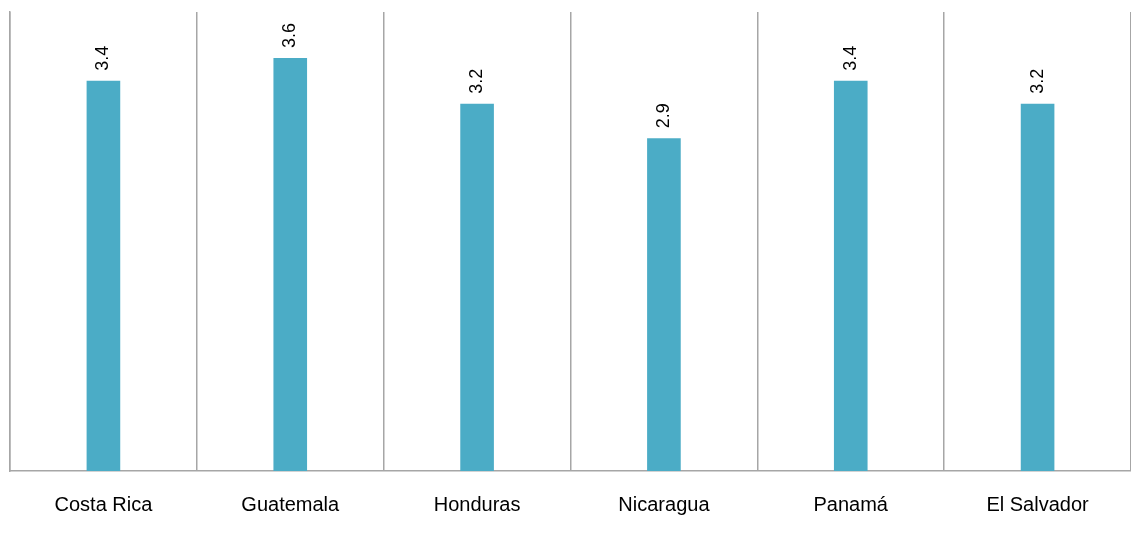 The image size is (1131, 539). What do you see at coordinates (1038, 503) in the screenshot?
I see `x-tick-label: El Salvador` at bounding box center [1038, 503].